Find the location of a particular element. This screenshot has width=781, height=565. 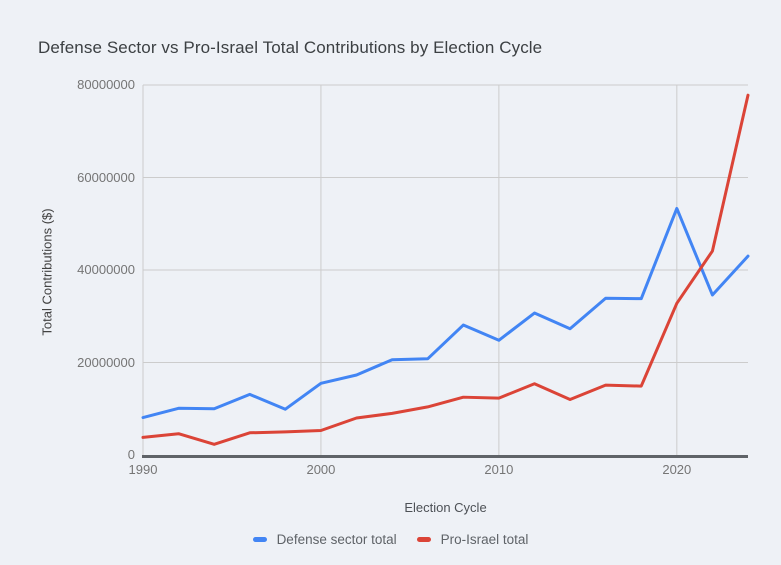

x-axis-title: Election Cycle is located at coordinates (445, 507).